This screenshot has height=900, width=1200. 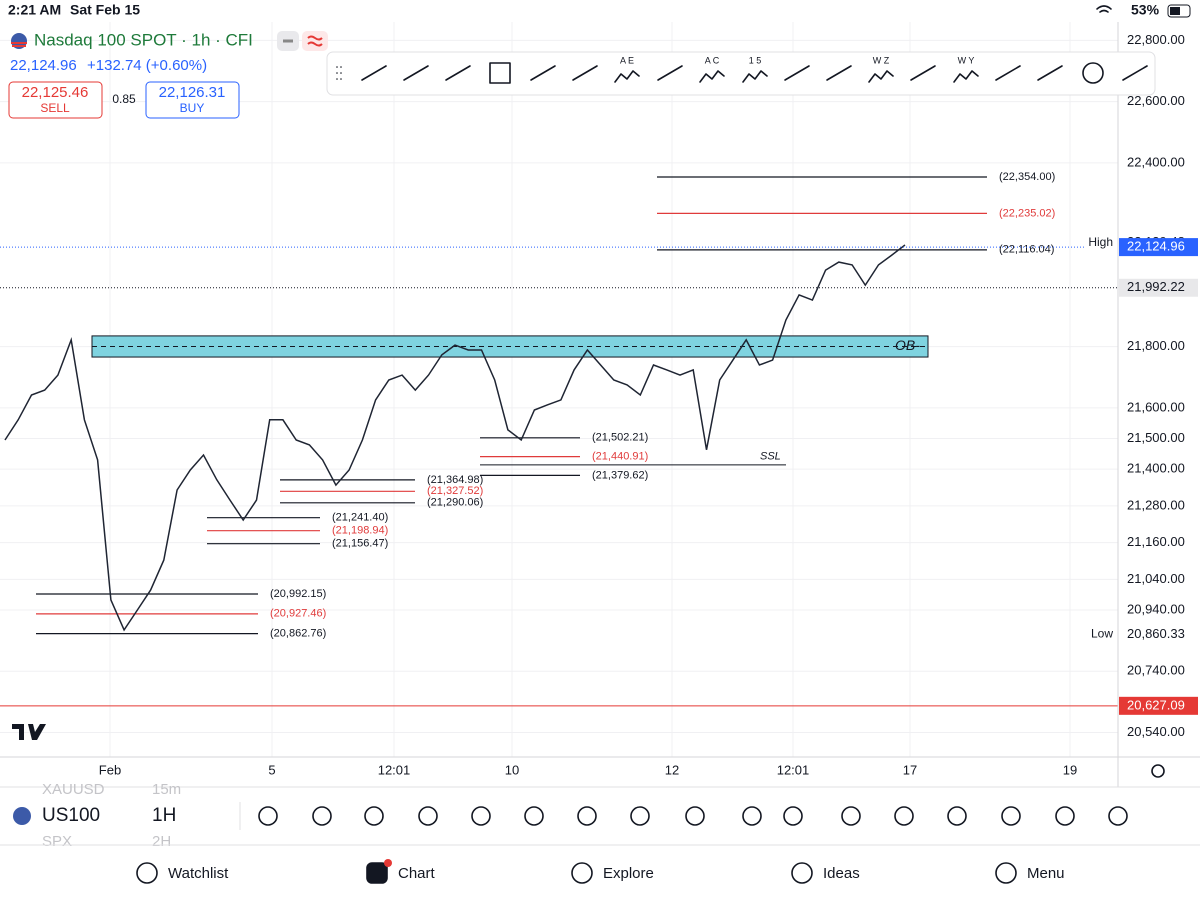 I want to click on tab-label: Ideas, so click(x=841, y=873).